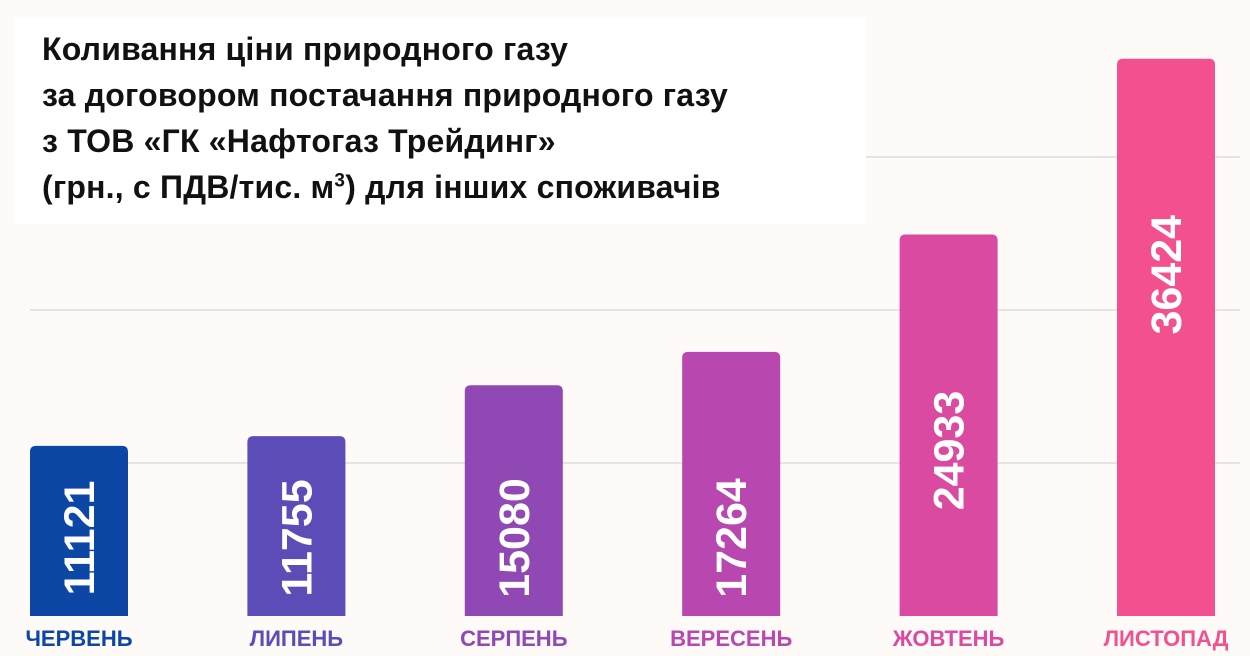 This screenshot has width=1250, height=656. Describe the element at coordinates (950, 451) in the screenshot. I see `value-label-5: 24933` at that location.